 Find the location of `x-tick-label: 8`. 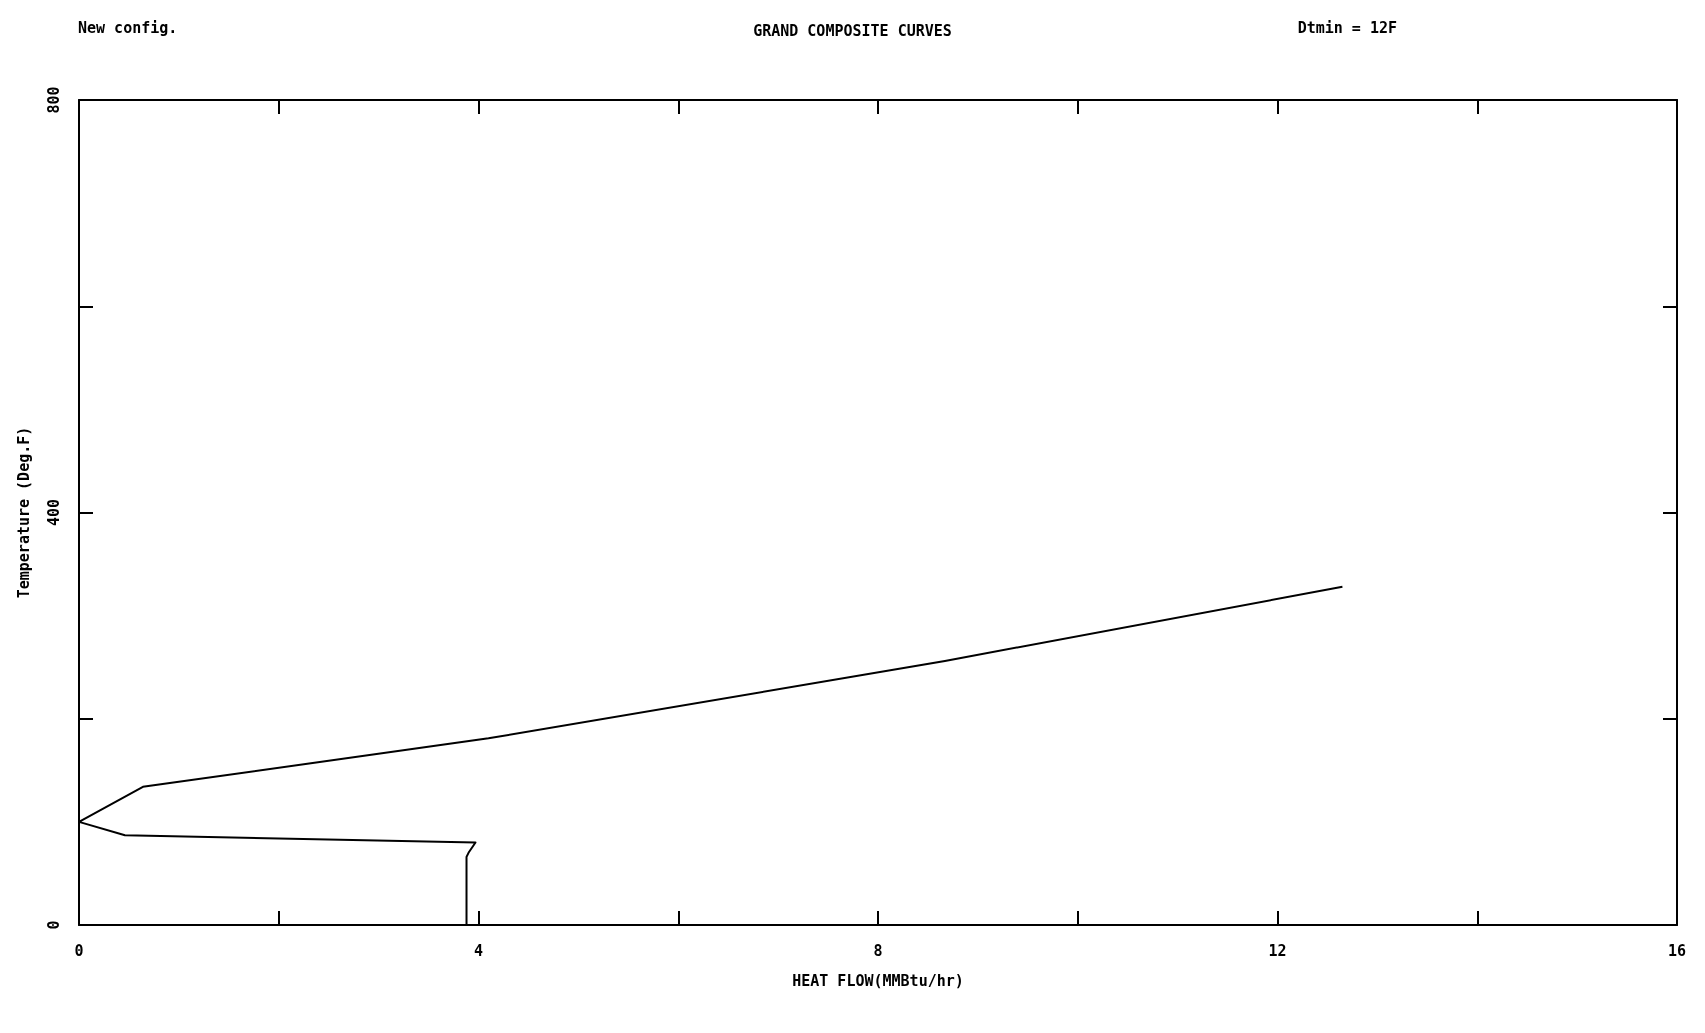

x-tick-label: 8 is located at coordinates (878, 950).